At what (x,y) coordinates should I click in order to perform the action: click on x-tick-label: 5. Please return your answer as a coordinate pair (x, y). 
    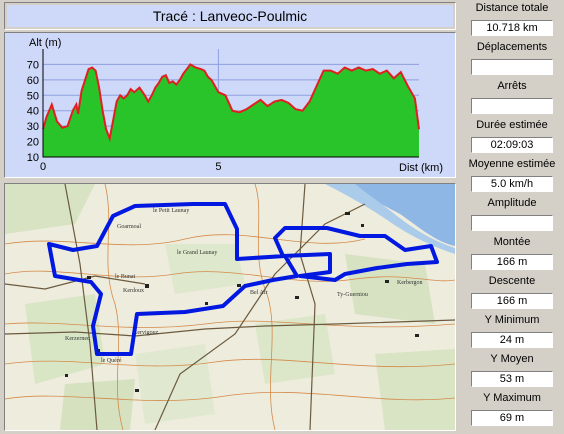
    Looking at the image, I should click on (218, 167).